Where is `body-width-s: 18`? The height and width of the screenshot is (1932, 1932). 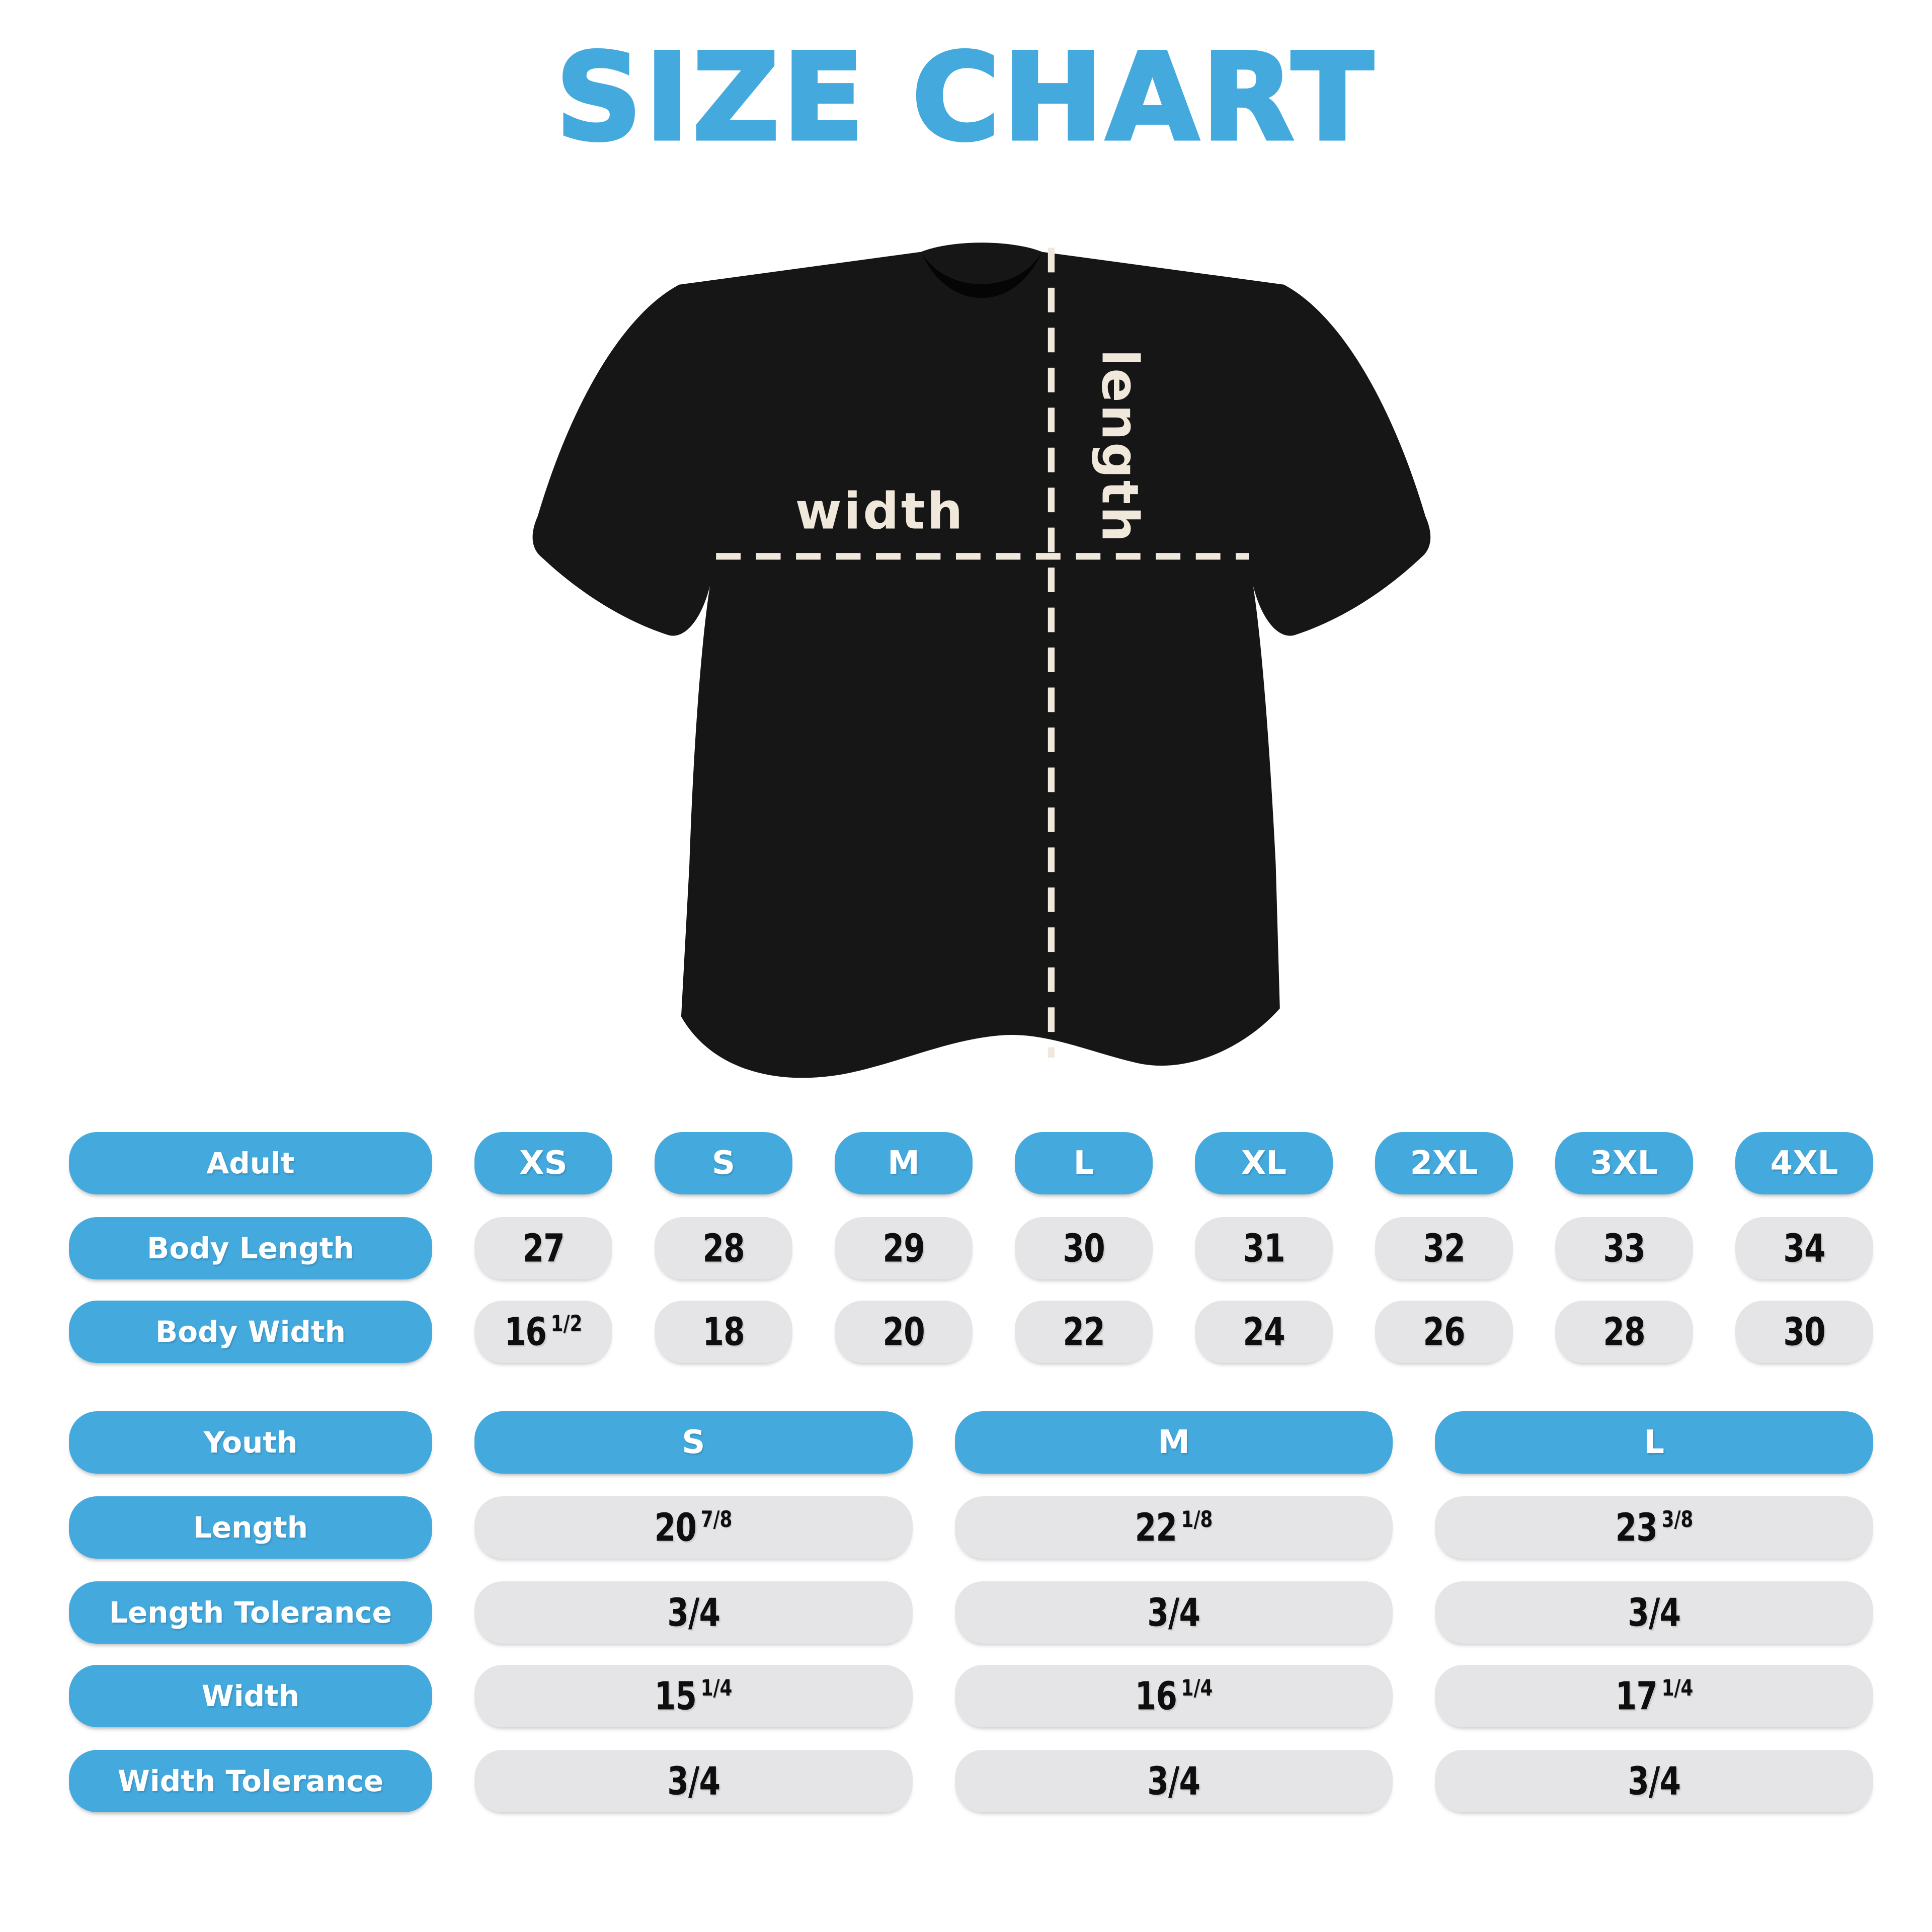 body-width-s: 18 is located at coordinates (723, 1332).